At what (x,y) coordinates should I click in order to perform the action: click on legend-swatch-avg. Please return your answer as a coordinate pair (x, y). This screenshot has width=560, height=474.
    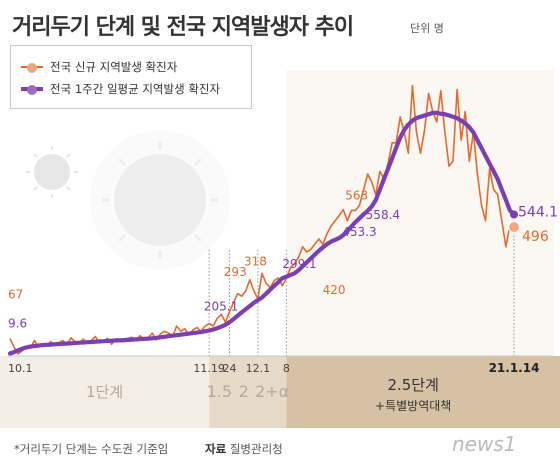
    Looking at the image, I should click on (32, 90).